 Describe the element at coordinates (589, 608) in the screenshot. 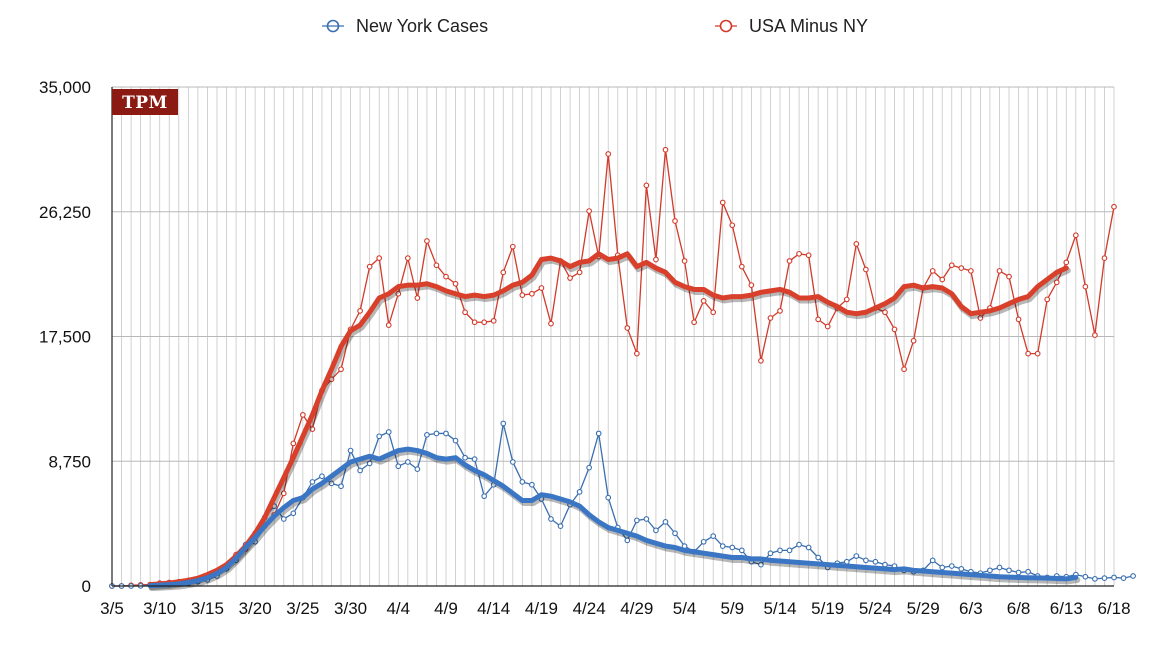

I see `x-tick-label: 4/24` at that location.